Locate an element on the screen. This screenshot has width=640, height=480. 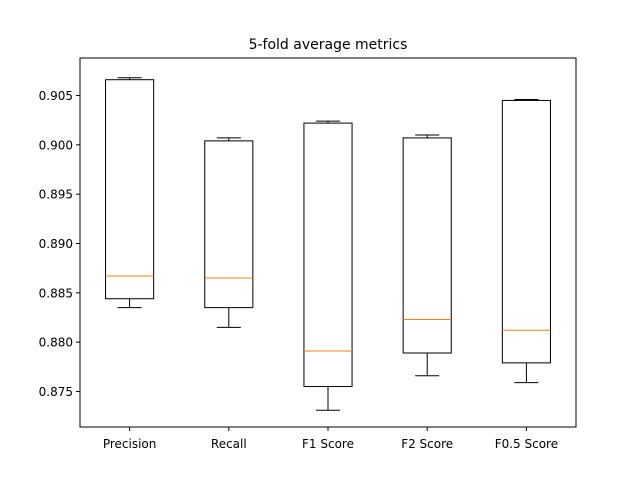
x-tick-label: F1 Score is located at coordinates (328, 444).